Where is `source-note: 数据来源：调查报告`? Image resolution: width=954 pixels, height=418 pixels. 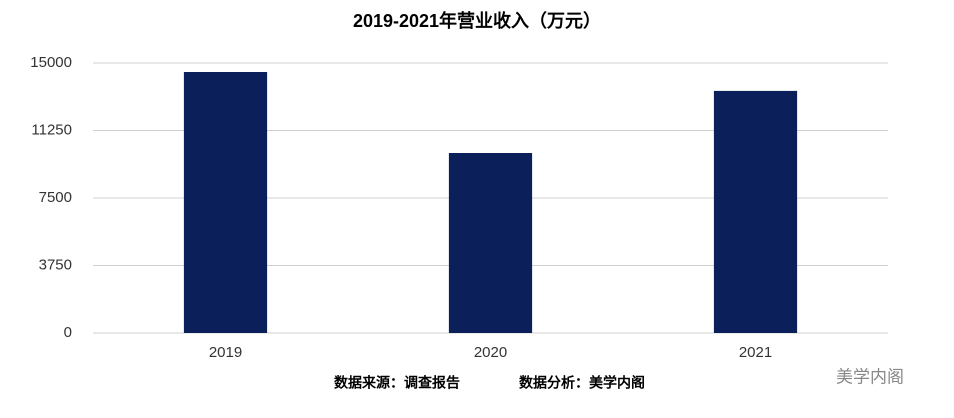
source-note: 数据来源：调查报告 is located at coordinates (397, 383).